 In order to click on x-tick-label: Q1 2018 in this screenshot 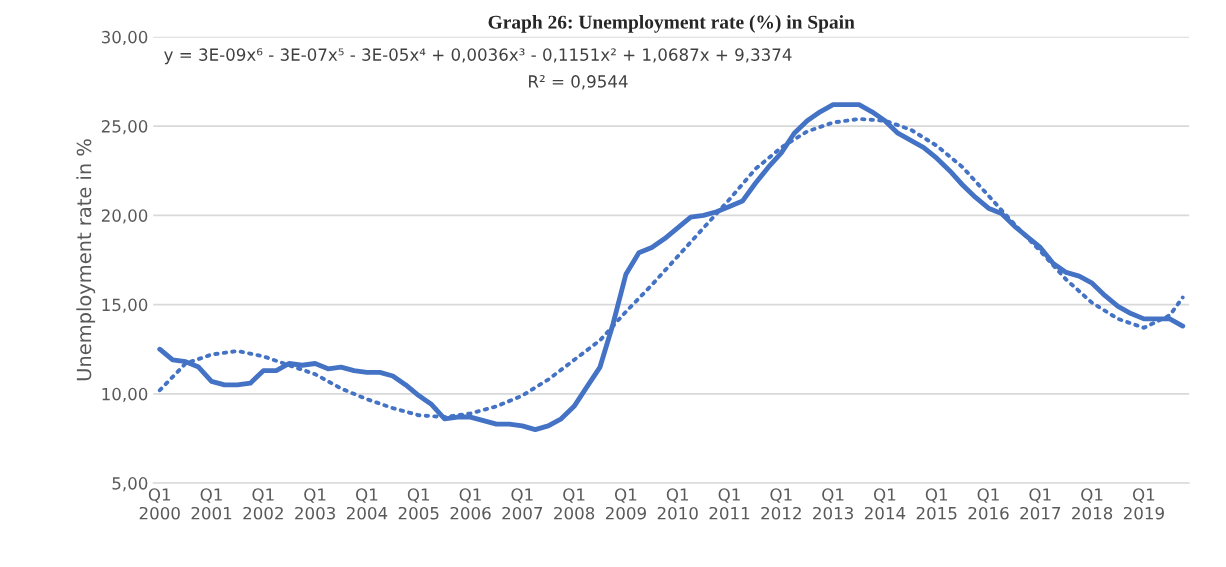, I will do `click(1092, 504)`.